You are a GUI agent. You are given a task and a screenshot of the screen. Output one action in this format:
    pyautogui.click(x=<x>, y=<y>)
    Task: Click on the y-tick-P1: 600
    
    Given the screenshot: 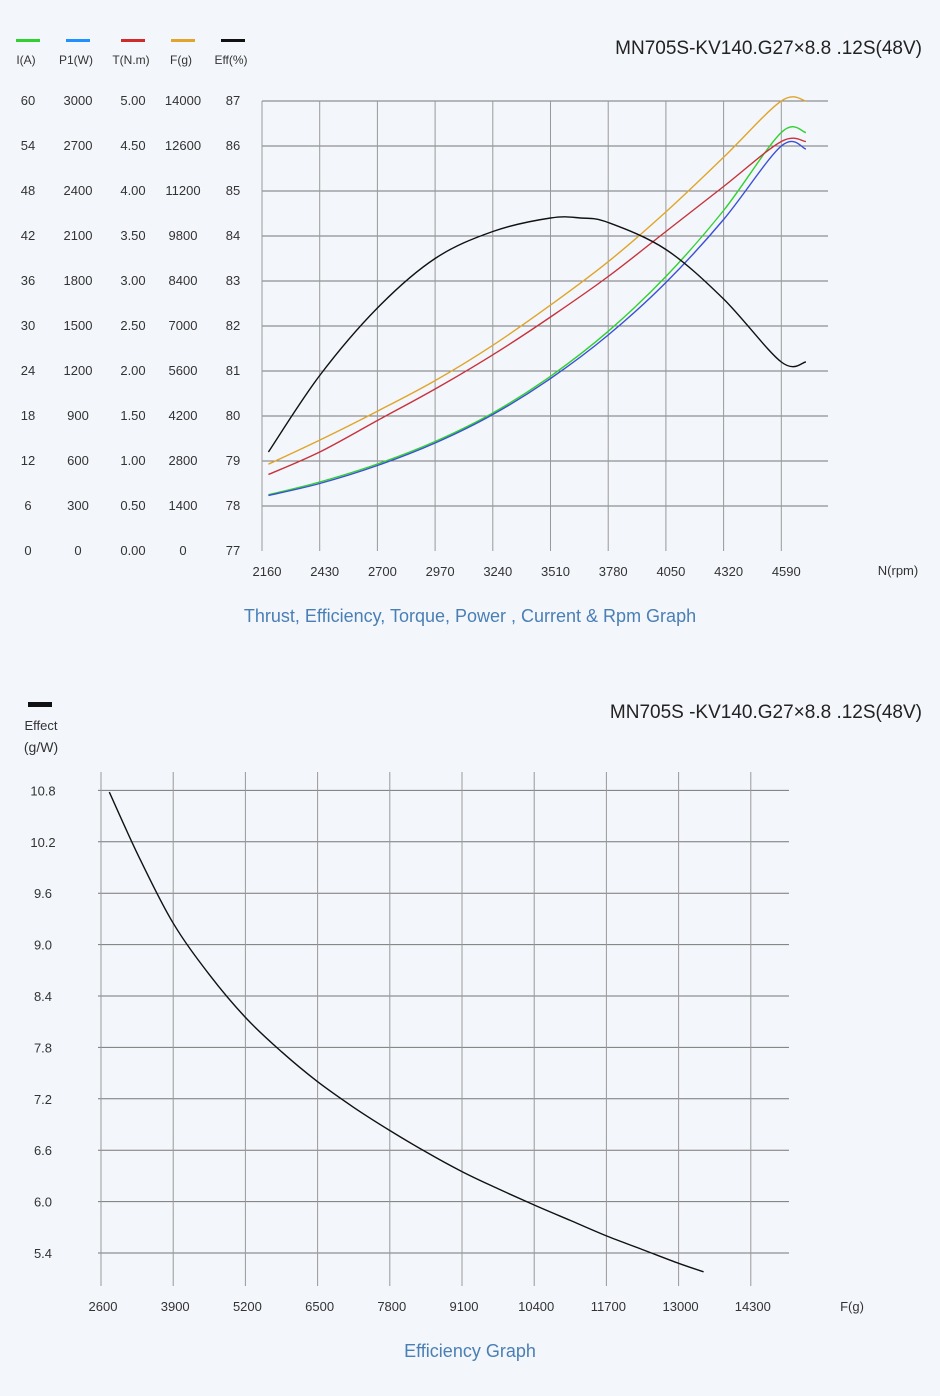 What is the action you would take?
    pyautogui.click(x=78, y=460)
    